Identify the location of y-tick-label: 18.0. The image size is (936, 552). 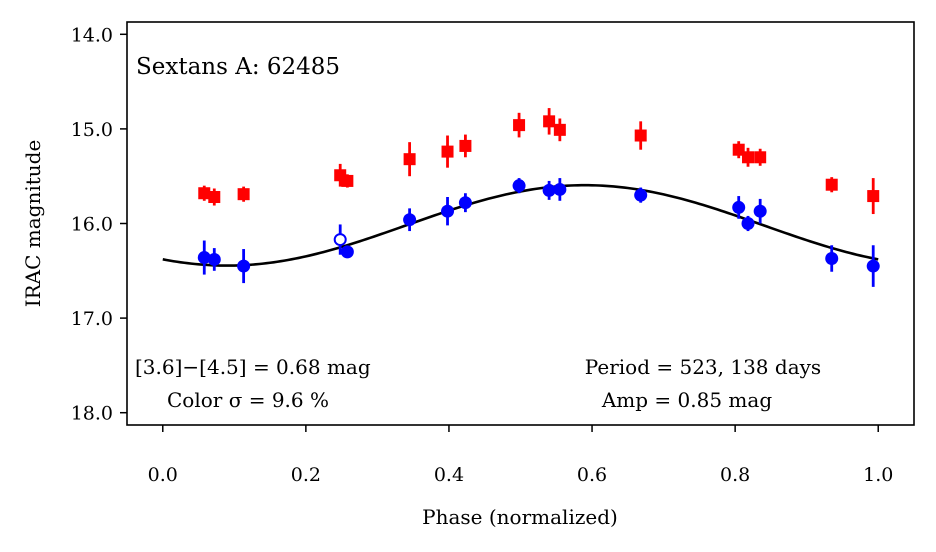
(92, 414).